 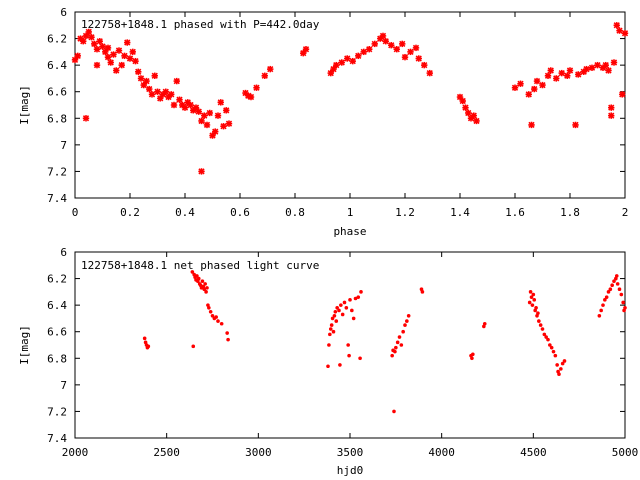 What do you see at coordinates (200, 265) in the screenshot?
I see `chart-title: 122758+1848.1 net phased light curve` at bounding box center [200, 265].